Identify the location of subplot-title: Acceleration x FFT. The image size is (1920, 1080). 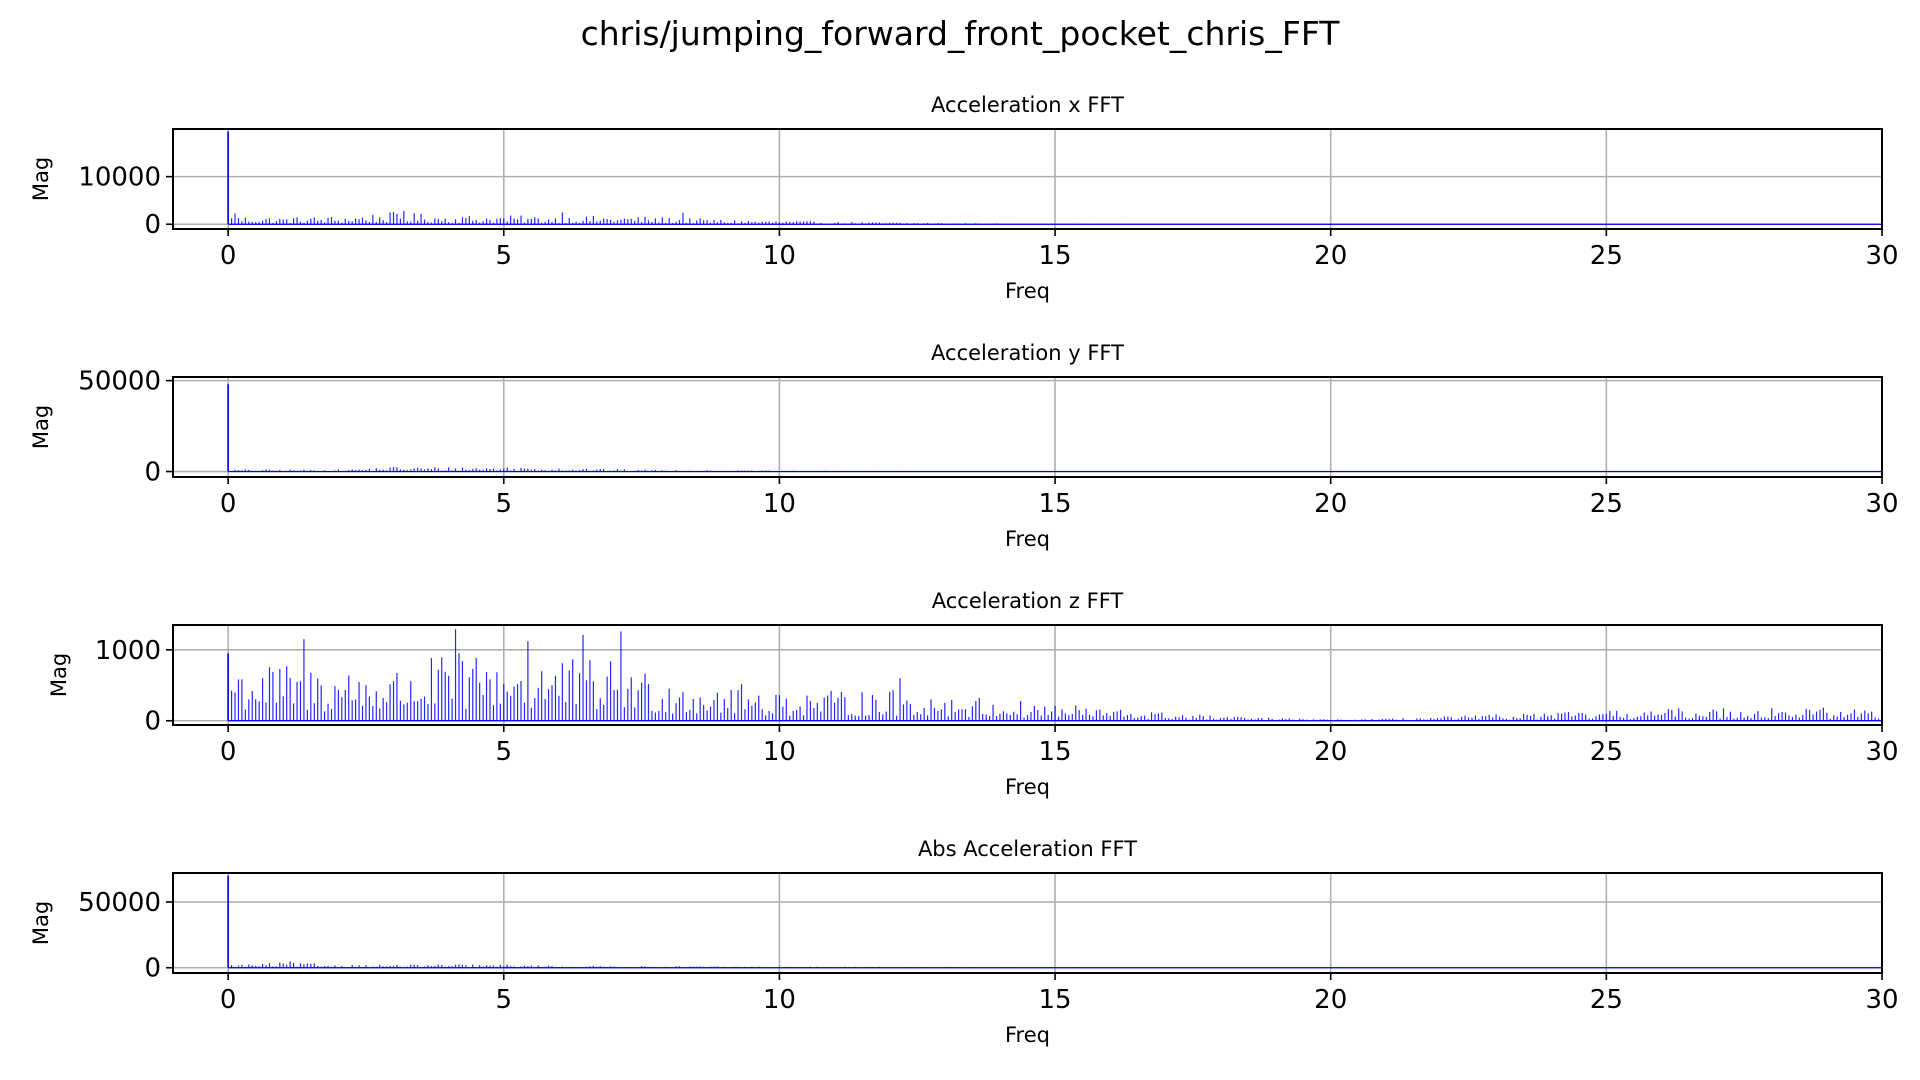
(1027, 105).